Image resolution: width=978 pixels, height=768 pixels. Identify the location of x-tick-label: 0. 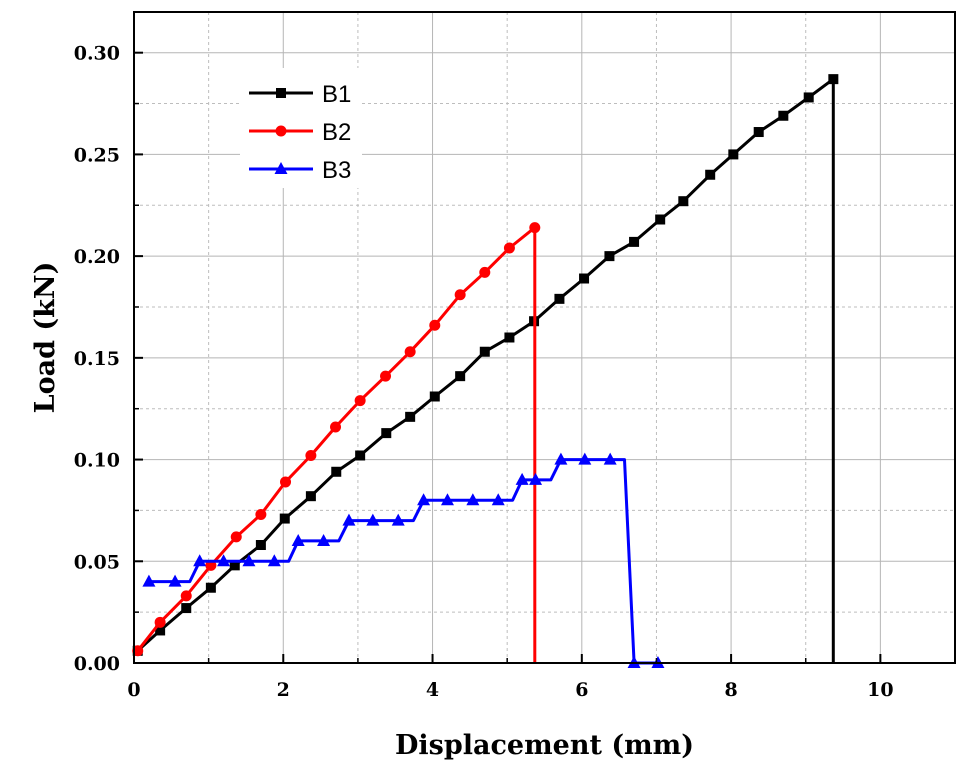
(133, 690).